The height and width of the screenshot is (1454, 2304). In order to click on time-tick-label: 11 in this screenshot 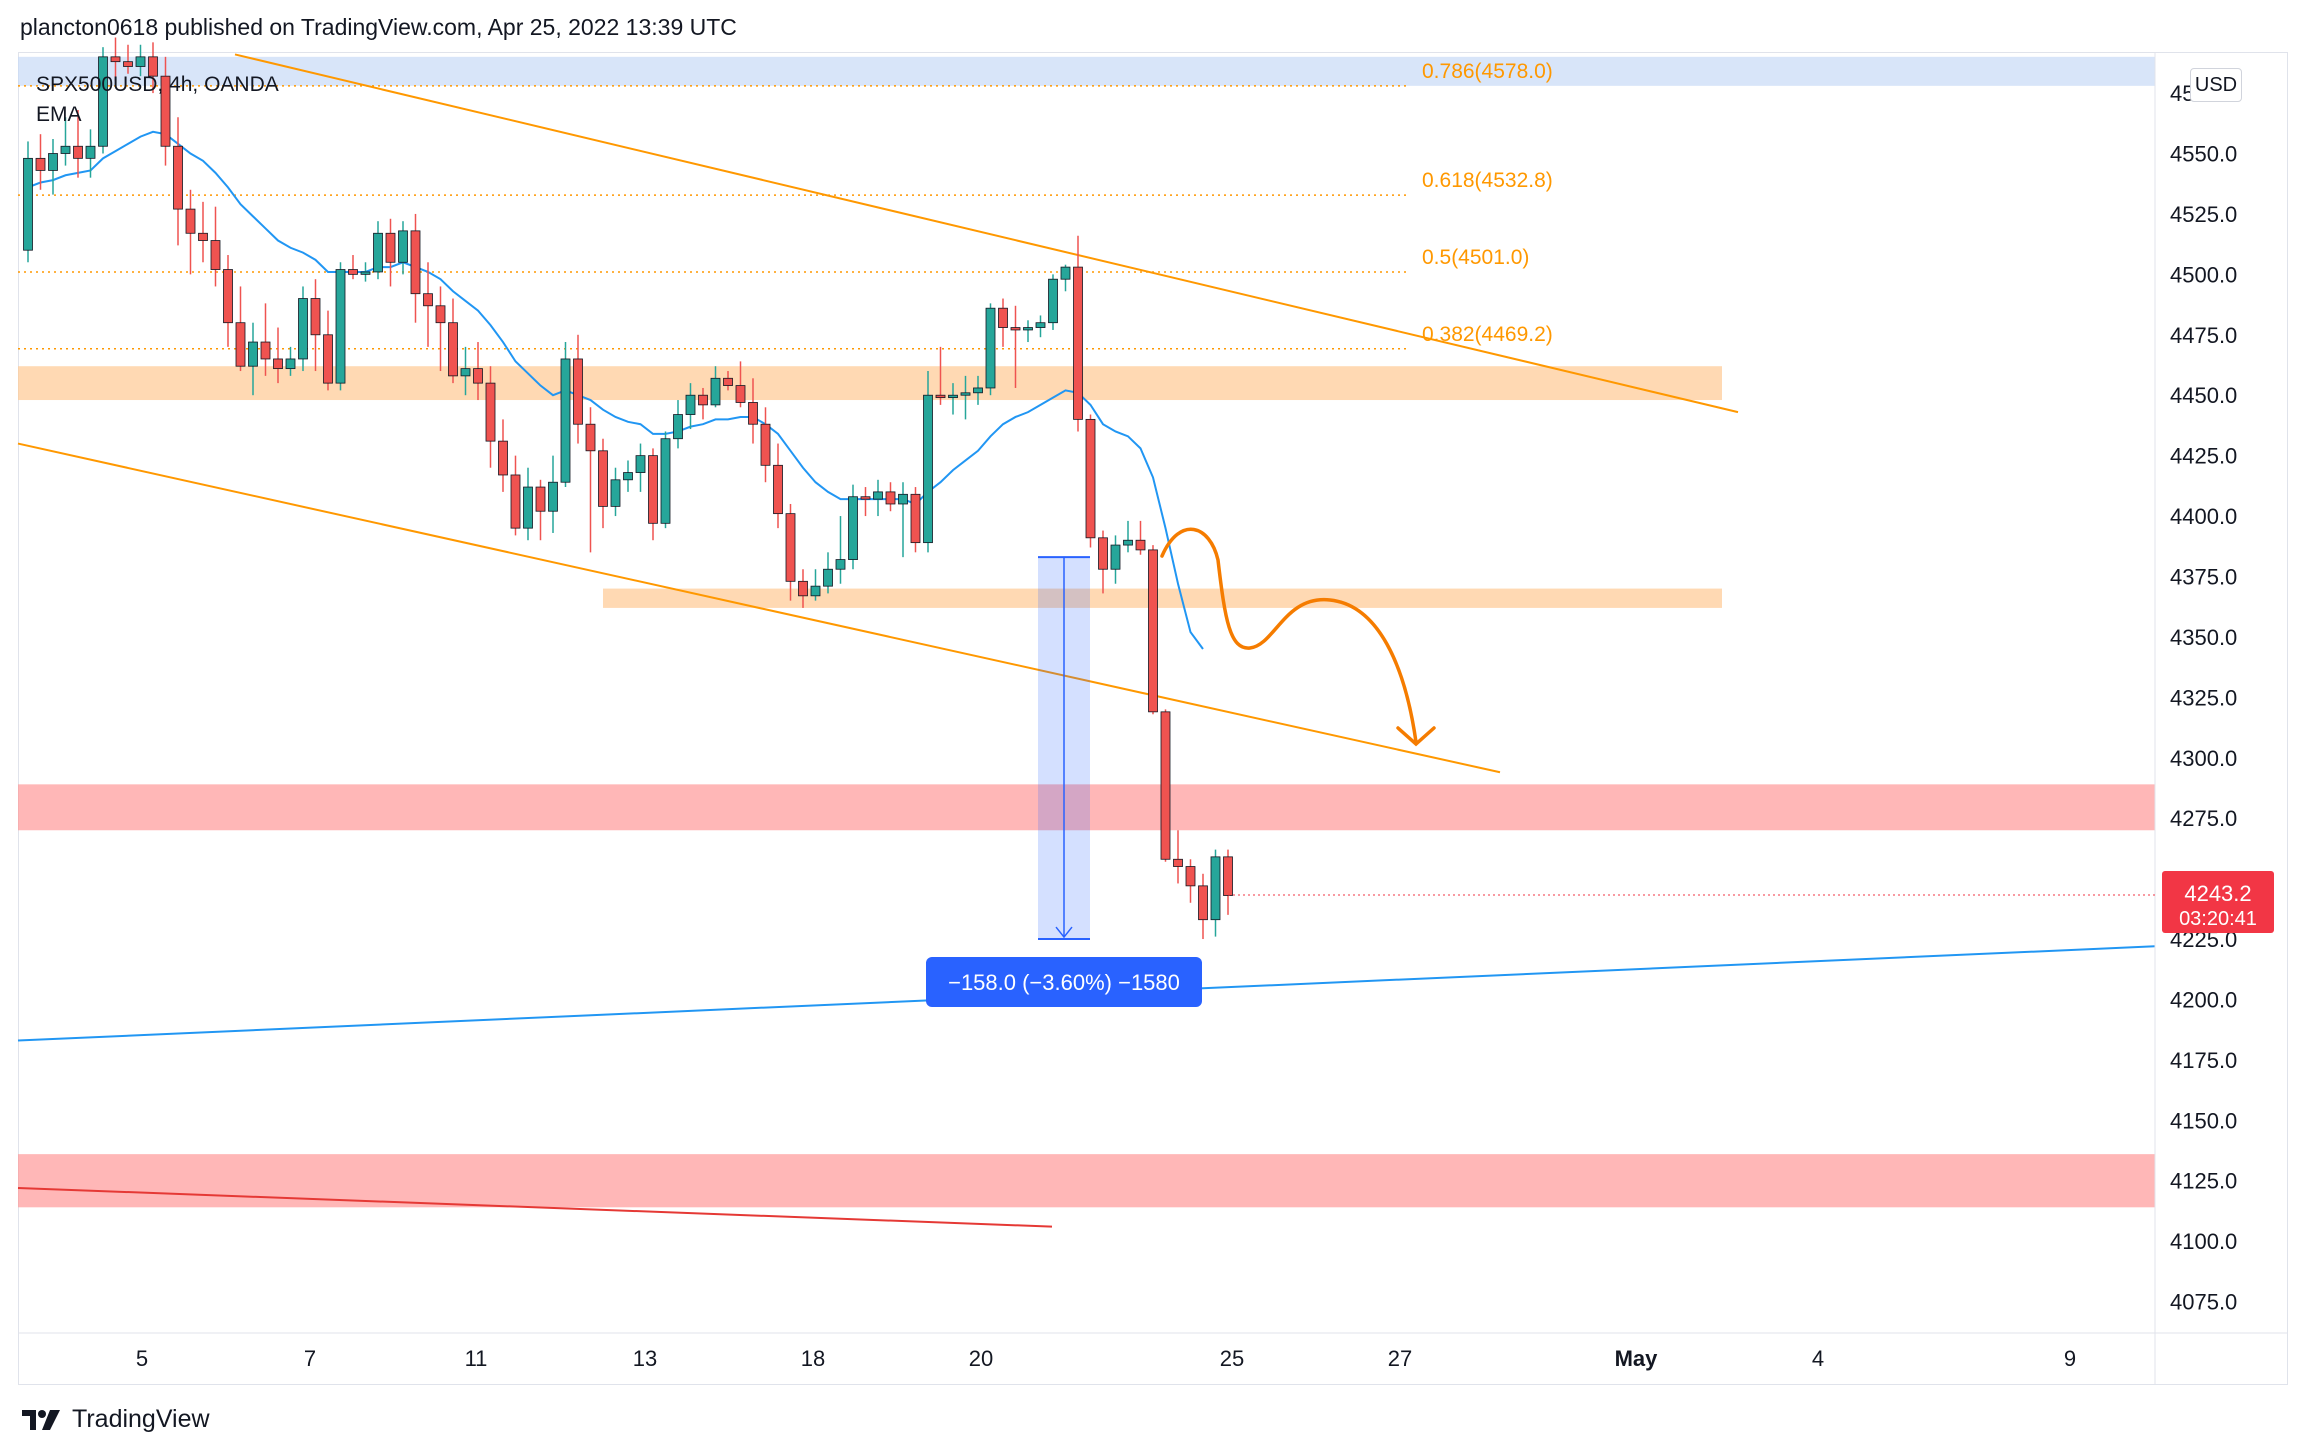, I will do `click(476, 1358)`.